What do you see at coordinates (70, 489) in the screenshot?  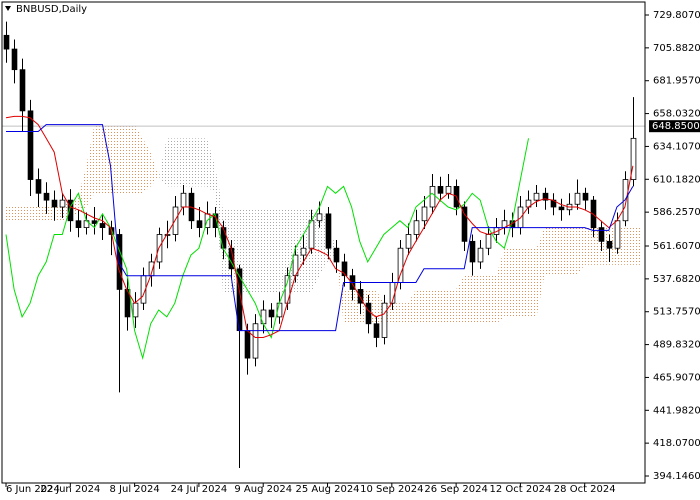 I see `x-tick-label: 22 Jun 2024` at bounding box center [70, 489].